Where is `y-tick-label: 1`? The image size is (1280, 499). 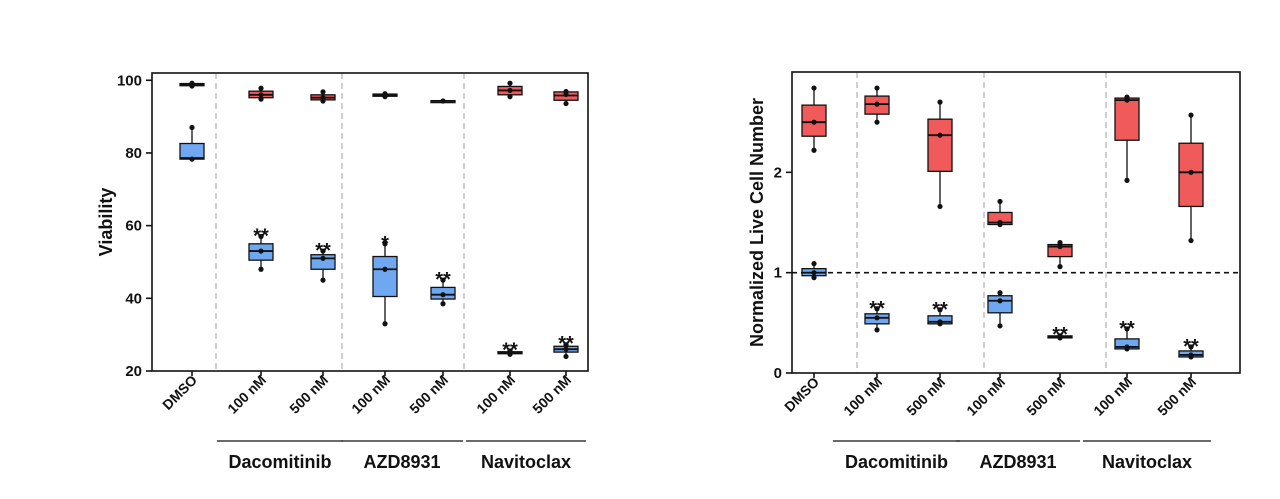 y-tick-label: 1 is located at coordinates (778, 273).